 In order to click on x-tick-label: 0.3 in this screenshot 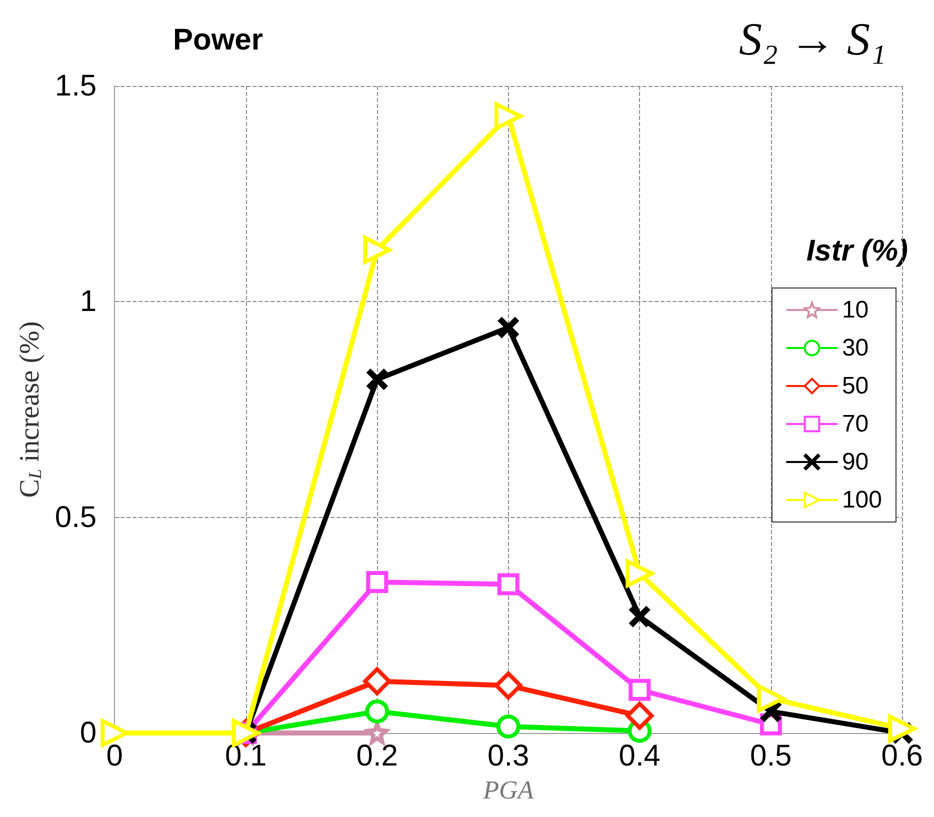, I will do `click(509, 756)`.